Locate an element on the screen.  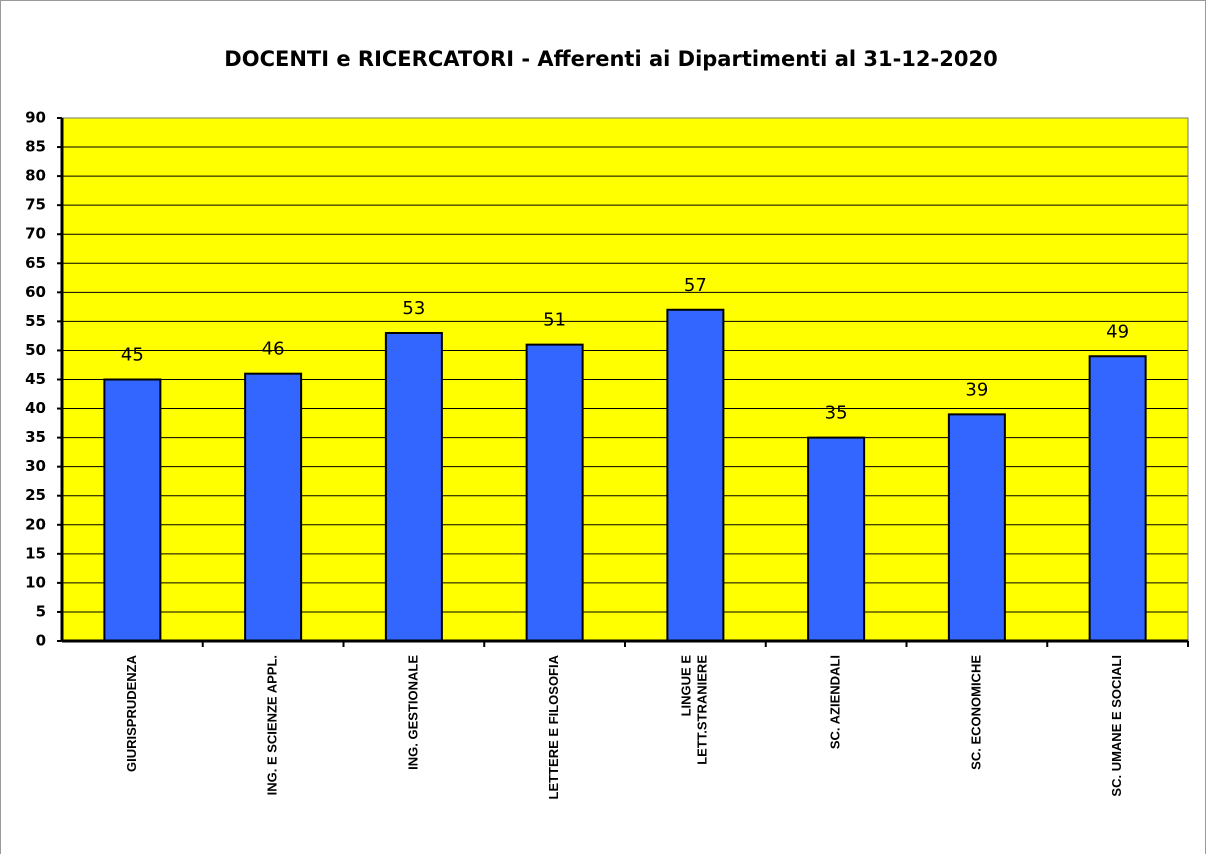
x-tick-label: GIURISPRUDENZA is located at coordinates (131, 713).